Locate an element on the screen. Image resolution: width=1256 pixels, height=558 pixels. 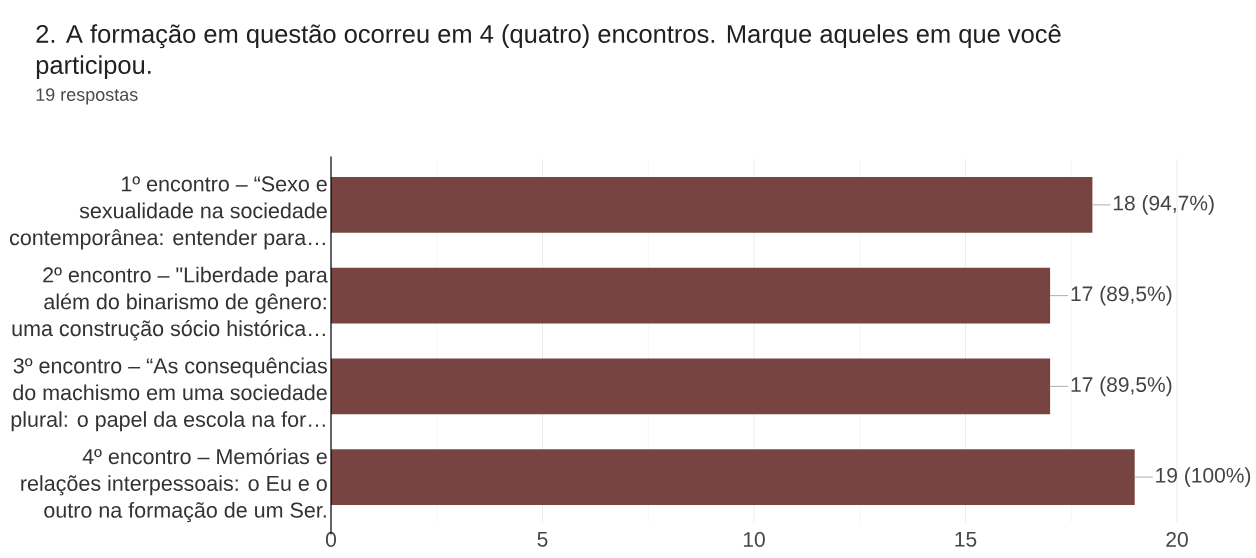
data-label: 18 (94,7%) is located at coordinates (1163, 205).